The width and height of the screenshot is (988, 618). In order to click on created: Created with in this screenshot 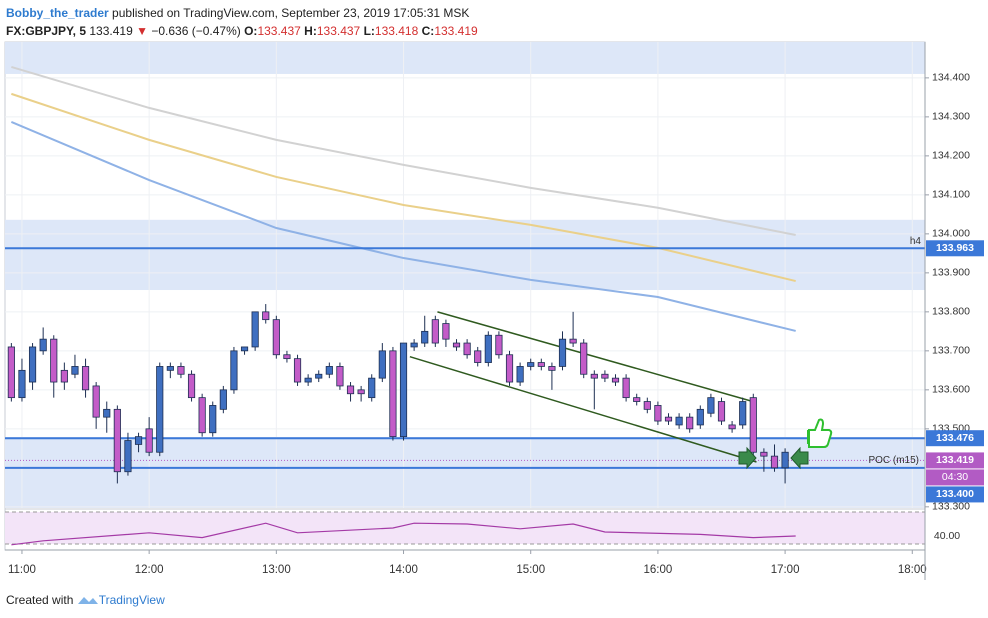, I will do `click(40, 600)`.